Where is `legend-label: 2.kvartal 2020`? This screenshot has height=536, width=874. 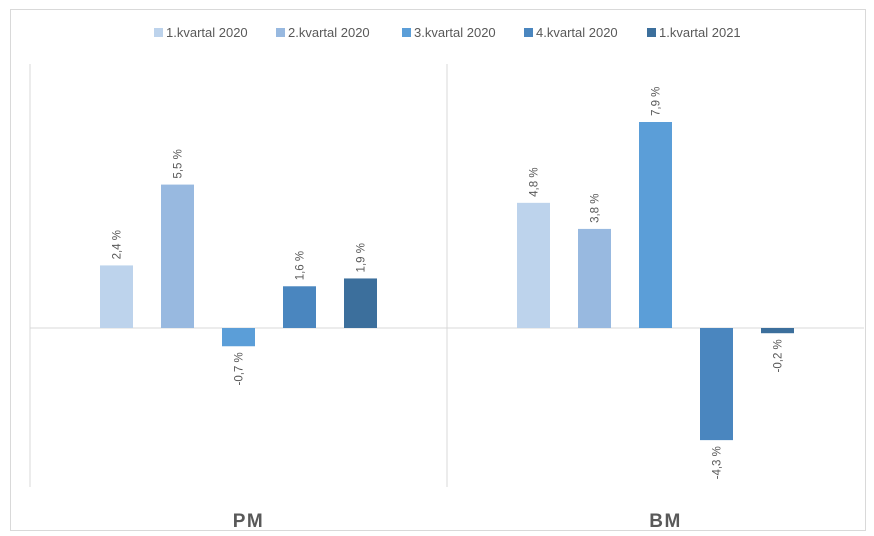 legend-label: 2.kvartal 2020 is located at coordinates (329, 32).